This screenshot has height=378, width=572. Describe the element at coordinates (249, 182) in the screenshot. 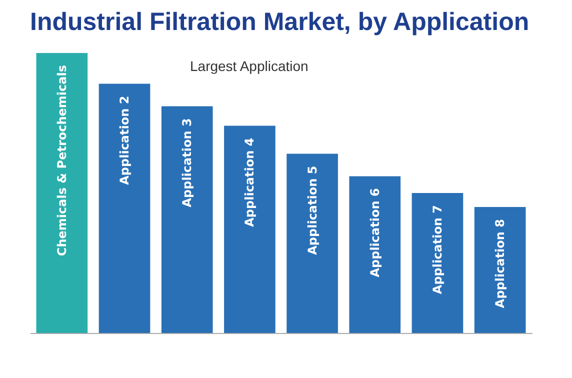

I see `x-tick-label: Application 4` at that location.